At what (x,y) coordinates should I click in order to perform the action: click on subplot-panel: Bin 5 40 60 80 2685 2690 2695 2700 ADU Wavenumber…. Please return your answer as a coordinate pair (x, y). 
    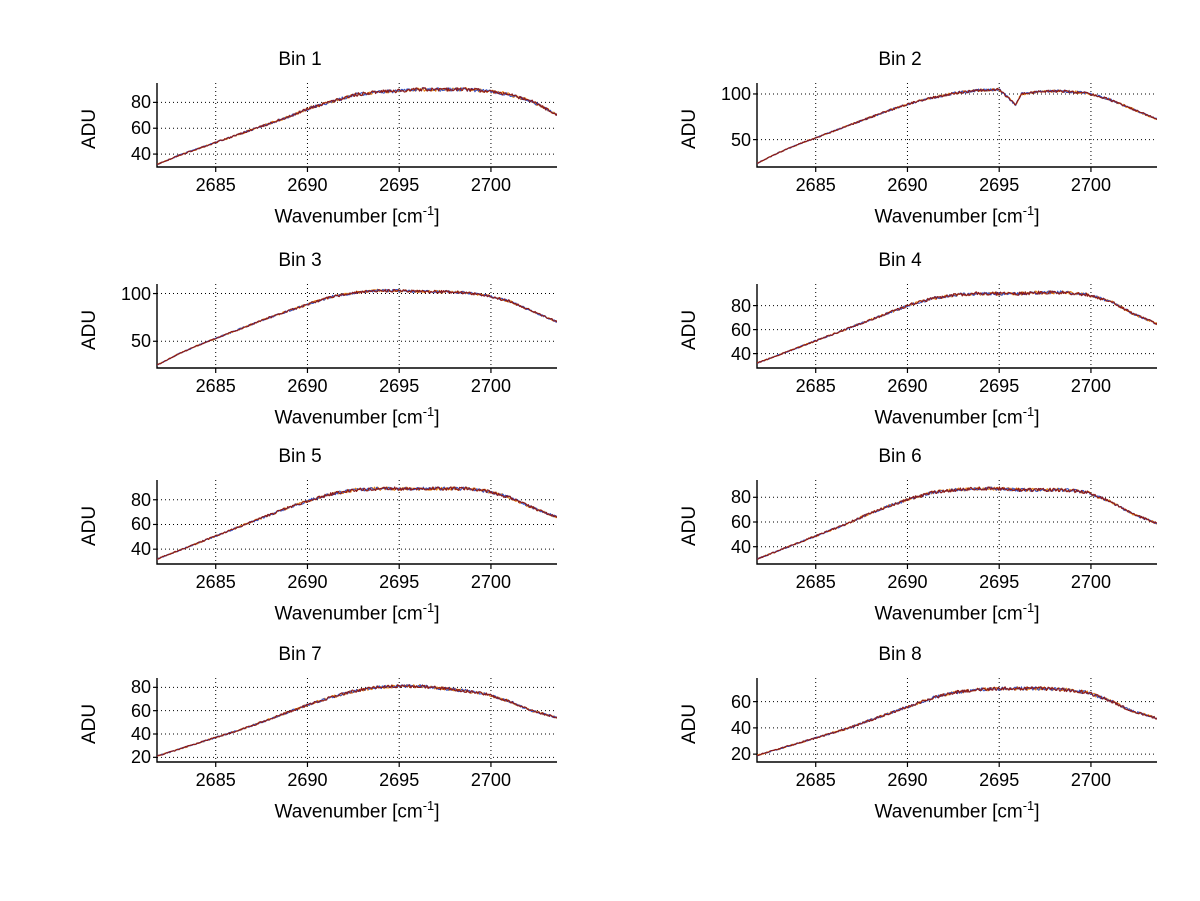
    Looking at the image, I should click on (300, 545).